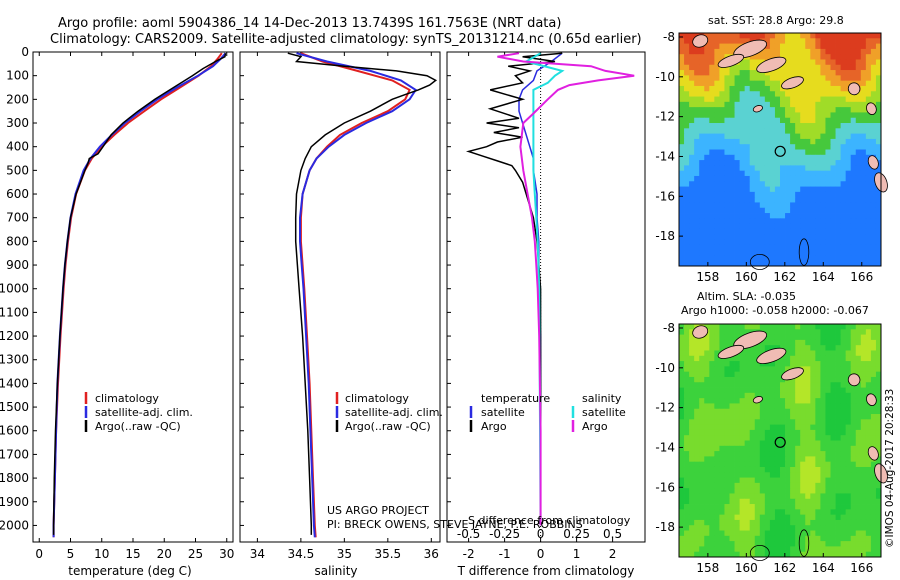 The image size is (900, 580). What do you see at coordinates (576, 534) in the screenshot?
I see `s-tick-label: 0.25` at bounding box center [576, 534].